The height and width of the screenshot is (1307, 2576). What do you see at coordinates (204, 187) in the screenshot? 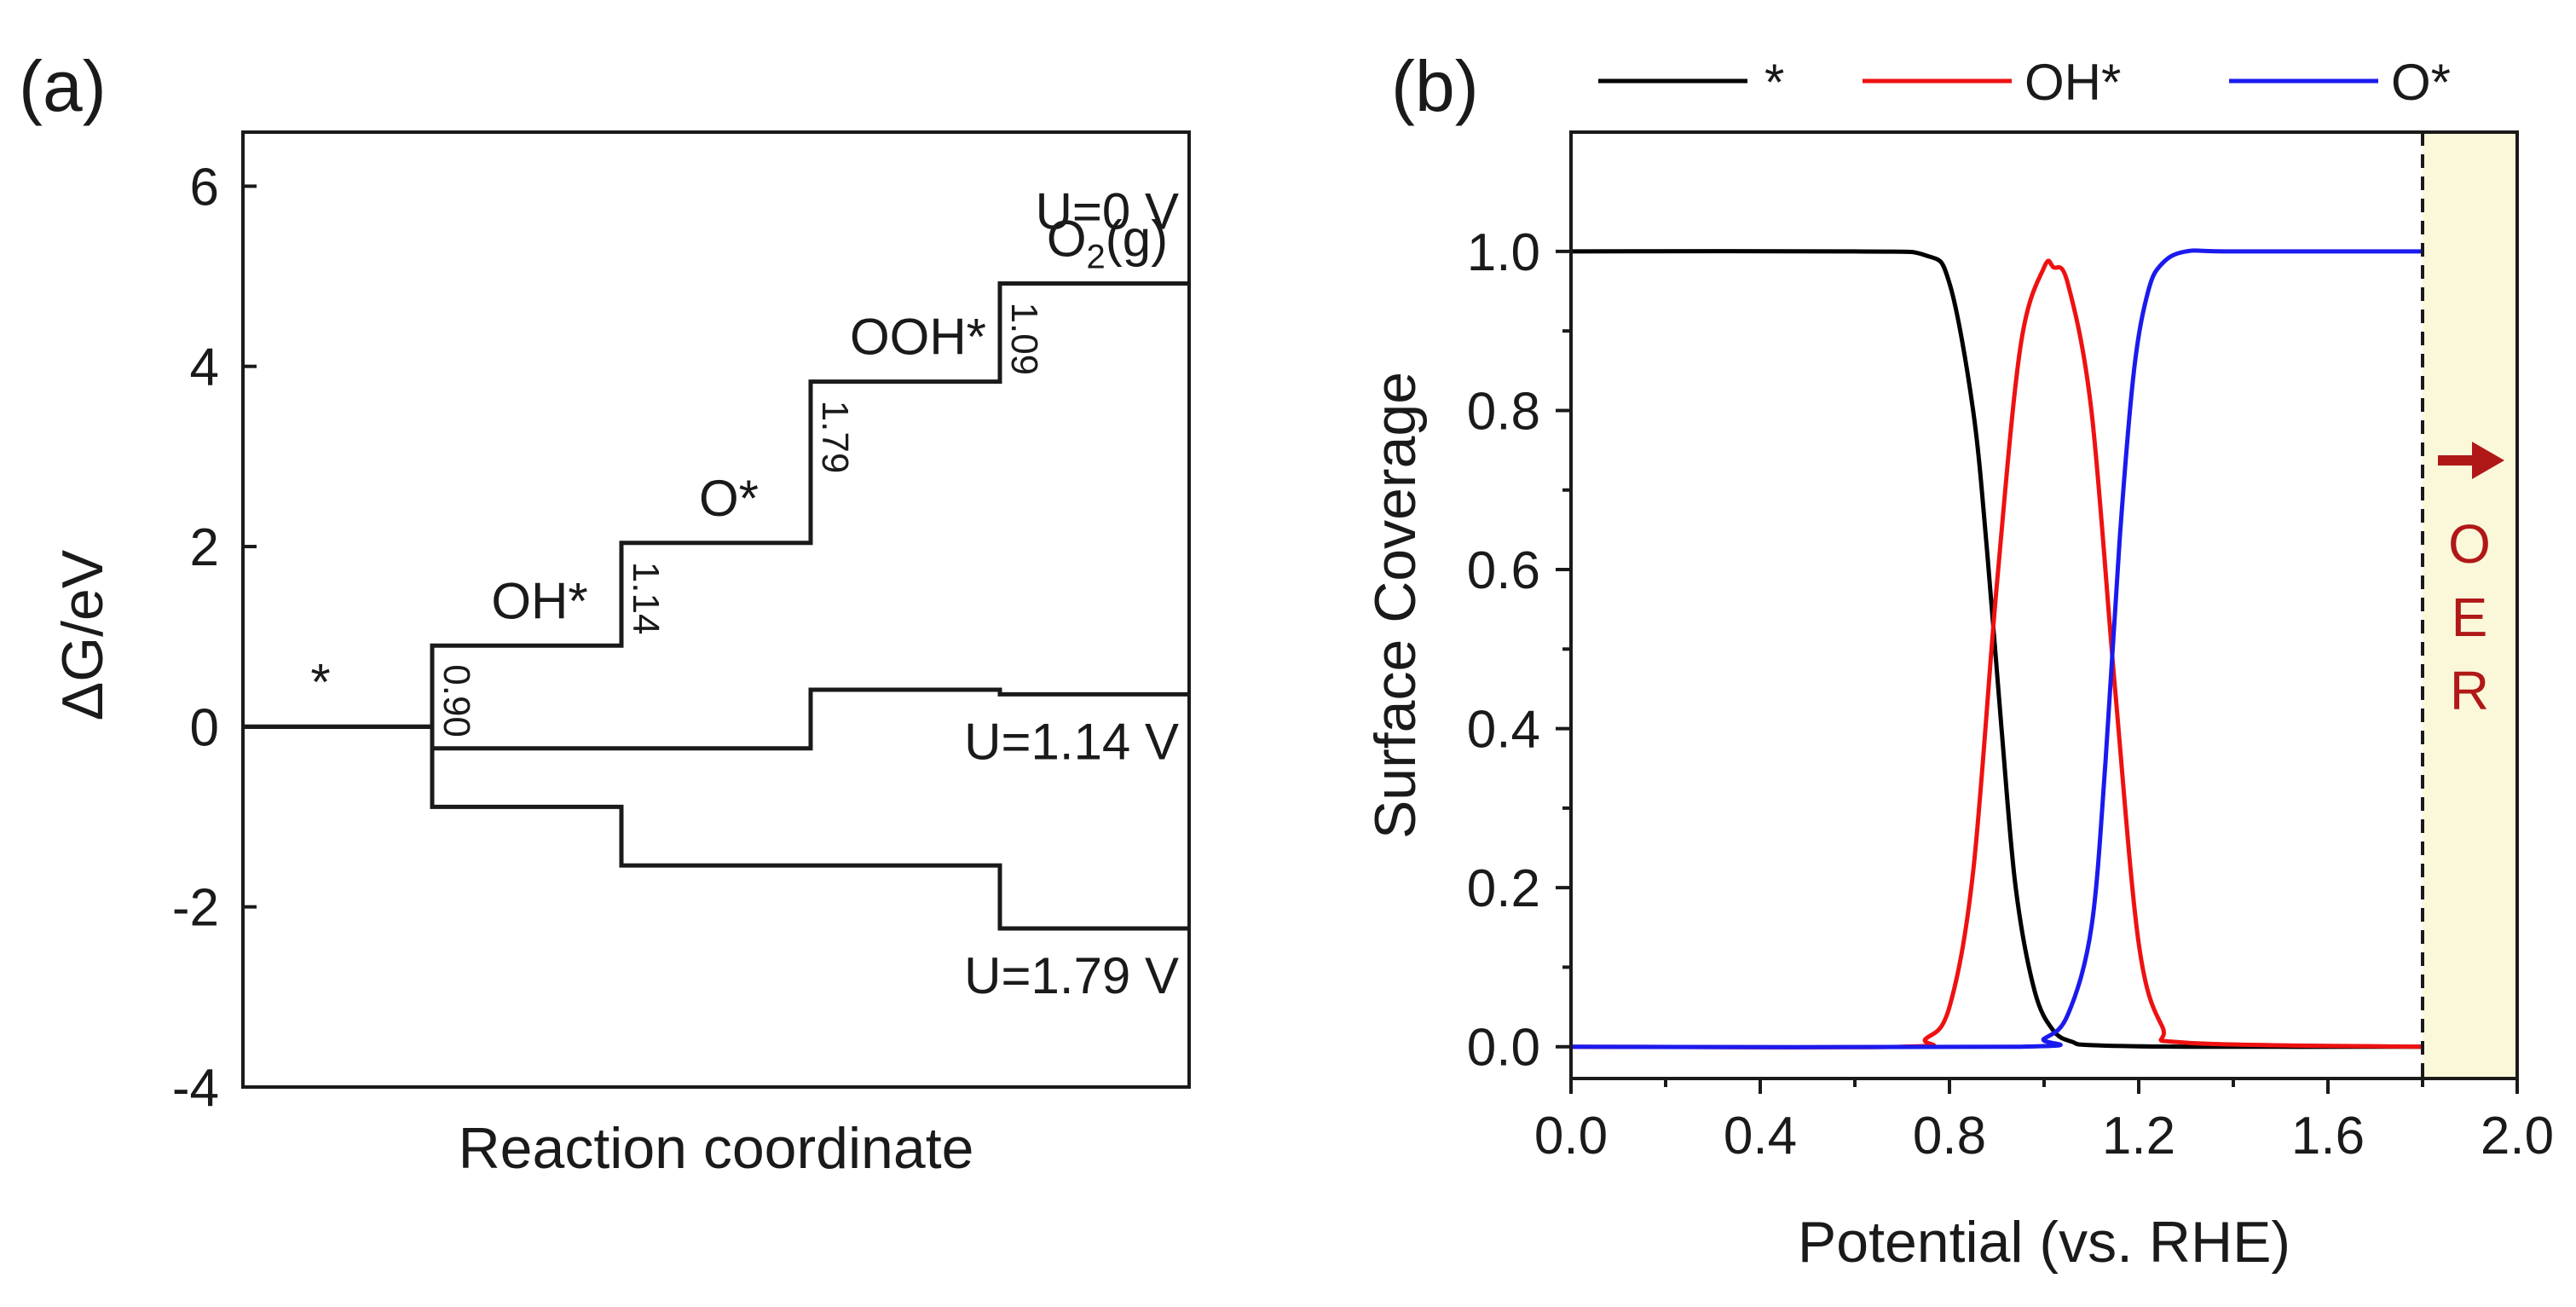
I see `a-y-tick-label: 6` at bounding box center [204, 187].